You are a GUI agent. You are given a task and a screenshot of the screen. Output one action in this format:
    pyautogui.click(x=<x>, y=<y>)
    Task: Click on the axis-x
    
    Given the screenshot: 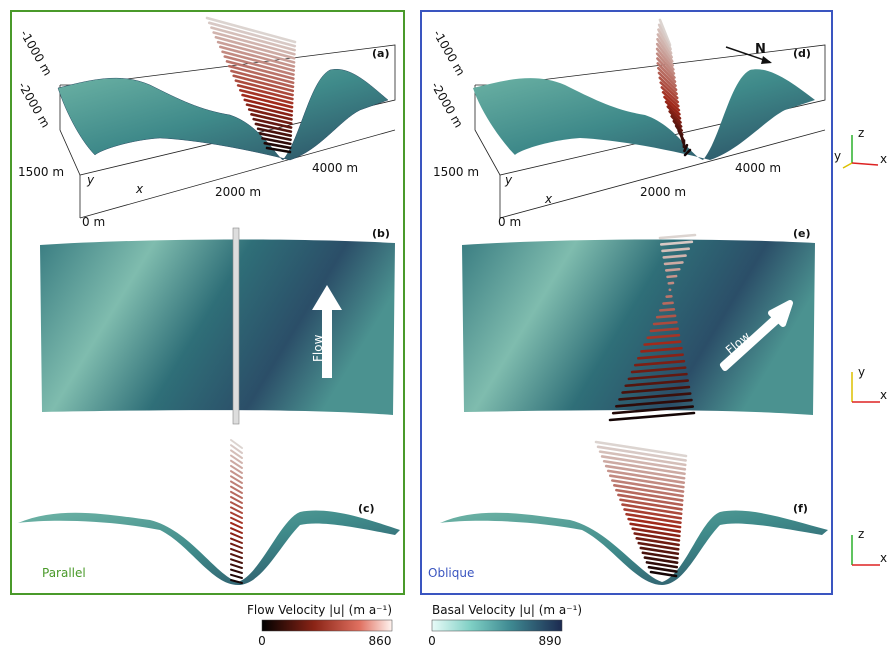 What is the action you would take?
    pyautogui.click(x=865, y=164)
    